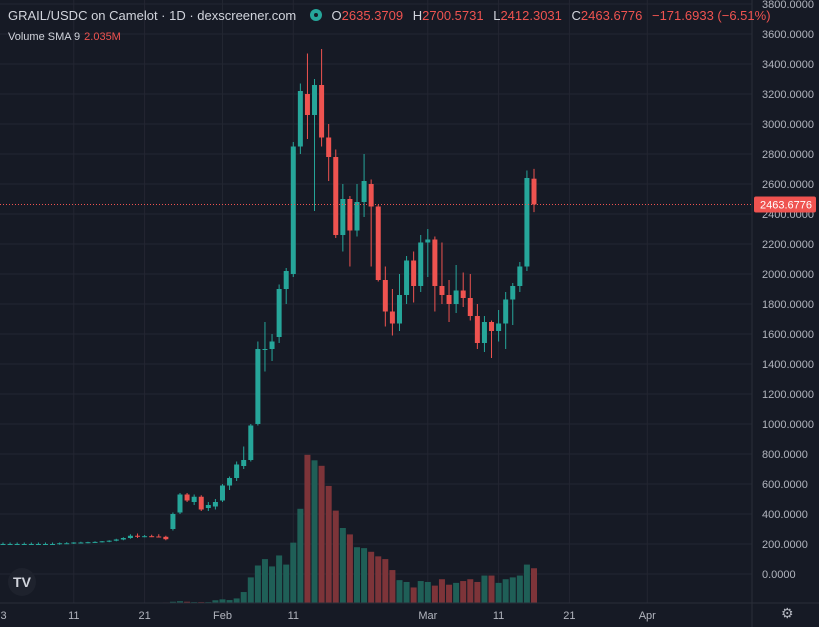  What do you see at coordinates (785, 204) in the screenshot?
I see `last-price-badge` at bounding box center [785, 204].